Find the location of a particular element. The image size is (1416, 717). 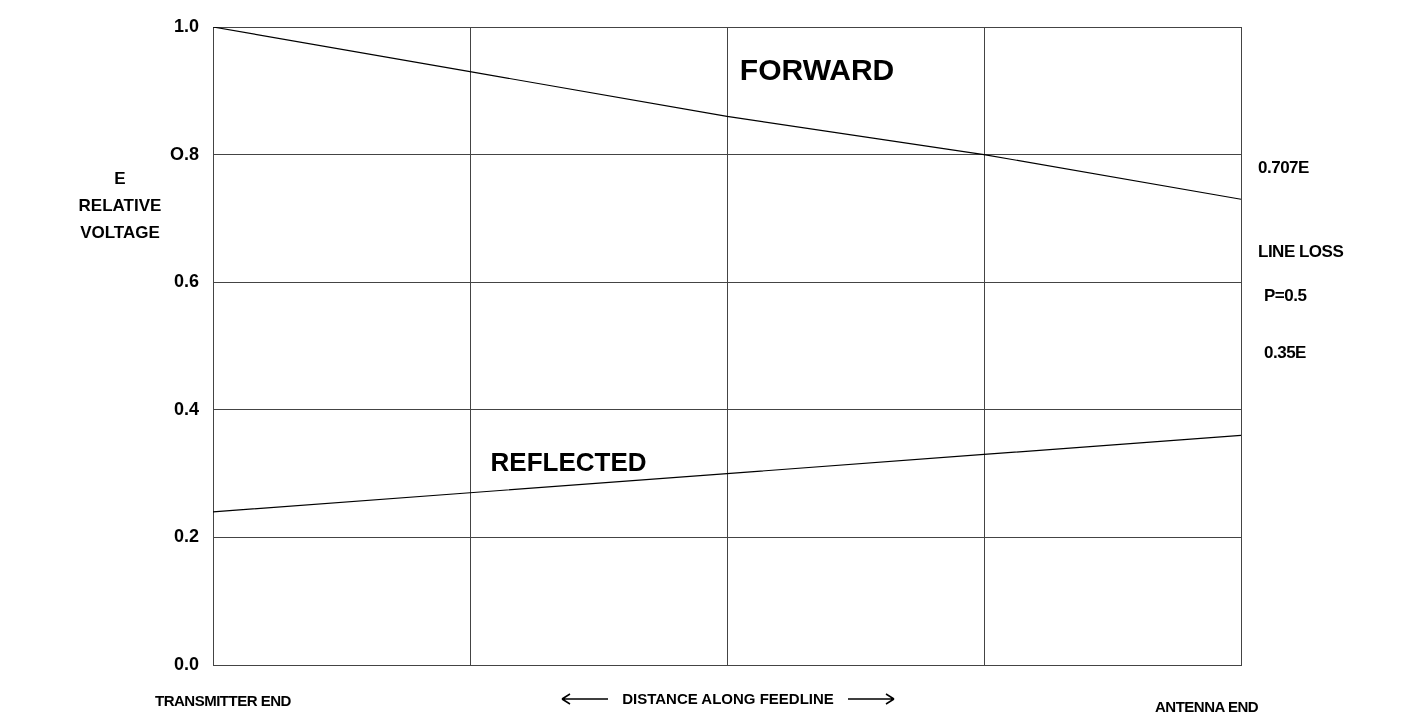

text: 0.707E is located at coordinates (1283, 168).